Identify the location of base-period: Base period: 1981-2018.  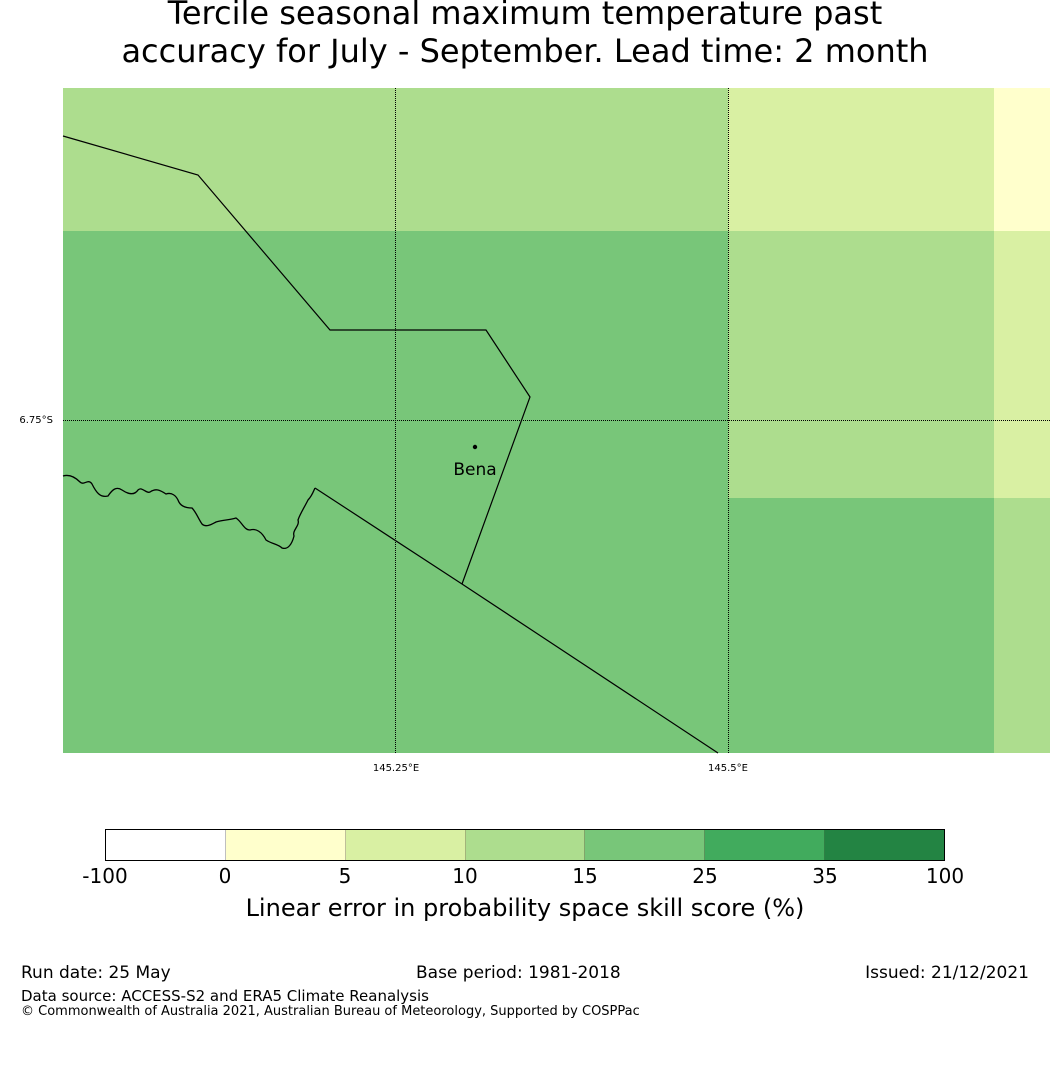
(518, 973).